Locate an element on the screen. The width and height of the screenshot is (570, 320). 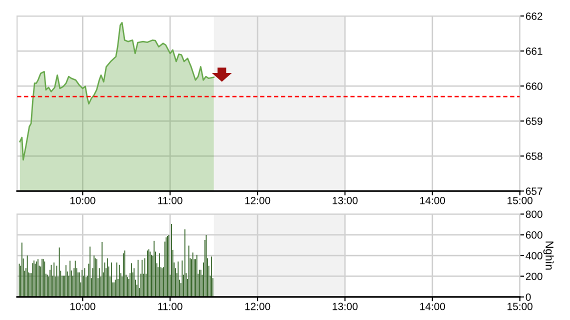
y-tick-label: 800 is located at coordinates (534, 214).